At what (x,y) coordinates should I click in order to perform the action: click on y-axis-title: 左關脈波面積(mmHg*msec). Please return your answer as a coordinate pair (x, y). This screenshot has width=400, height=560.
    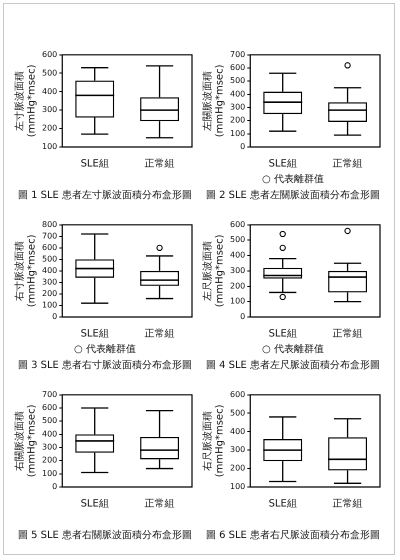
    Looking at the image, I should click on (214, 101).